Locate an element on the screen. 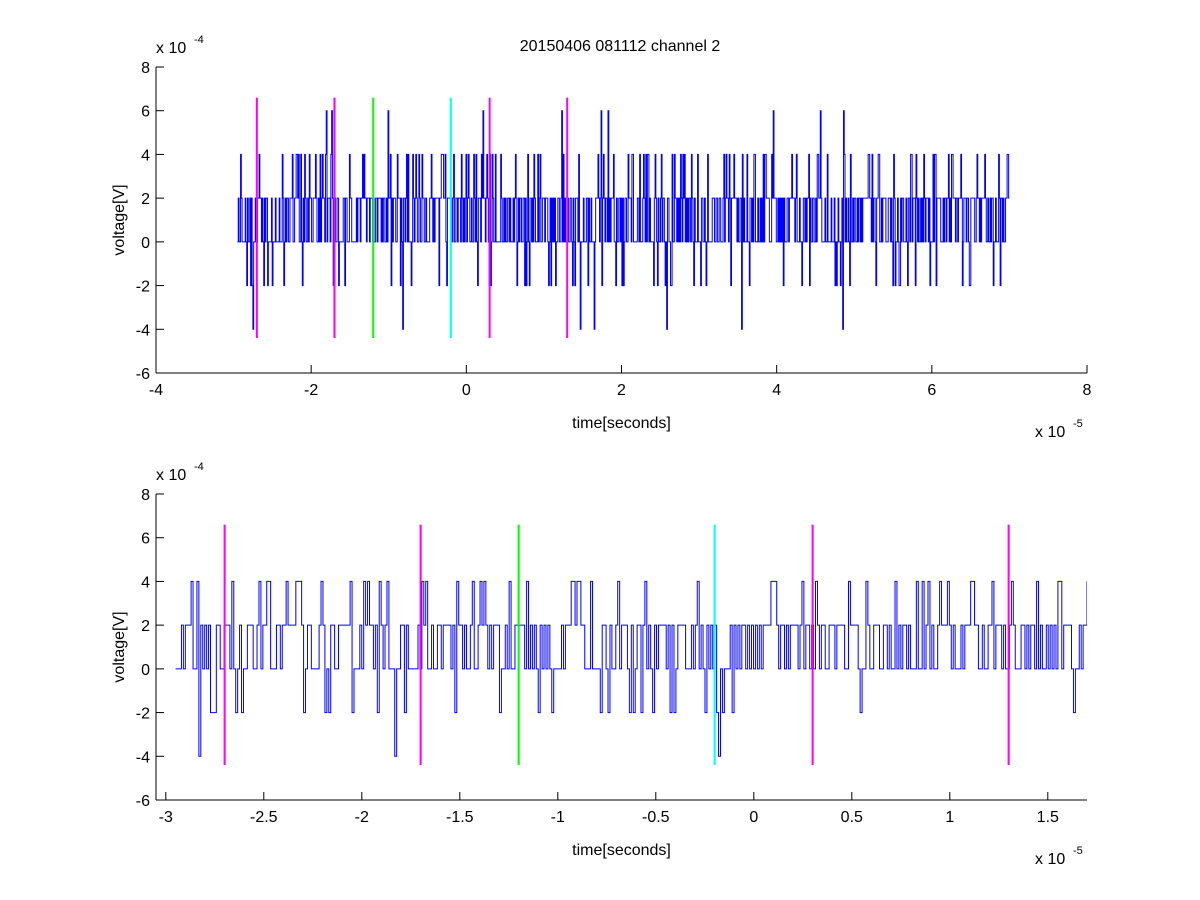  x-tick-label: 2 is located at coordinates (621, 390).